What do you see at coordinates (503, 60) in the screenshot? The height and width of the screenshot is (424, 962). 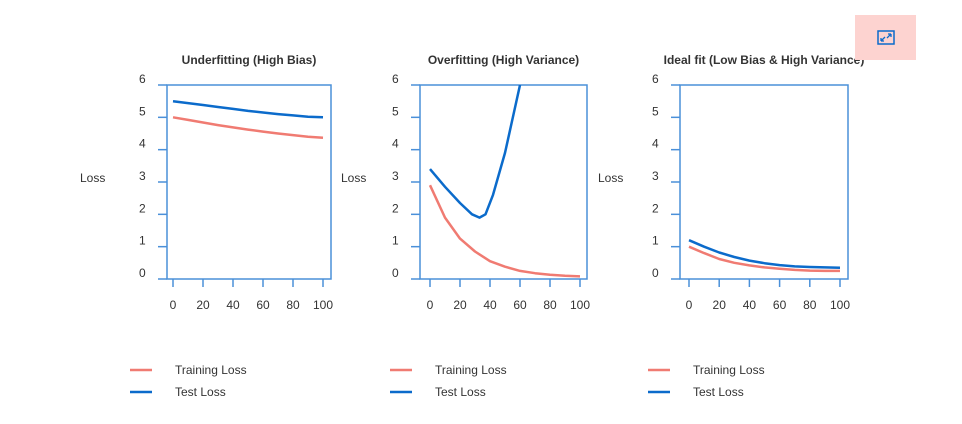 I see `chart-title: Overfitting (High Variance)` at bounding box center [503, 60].